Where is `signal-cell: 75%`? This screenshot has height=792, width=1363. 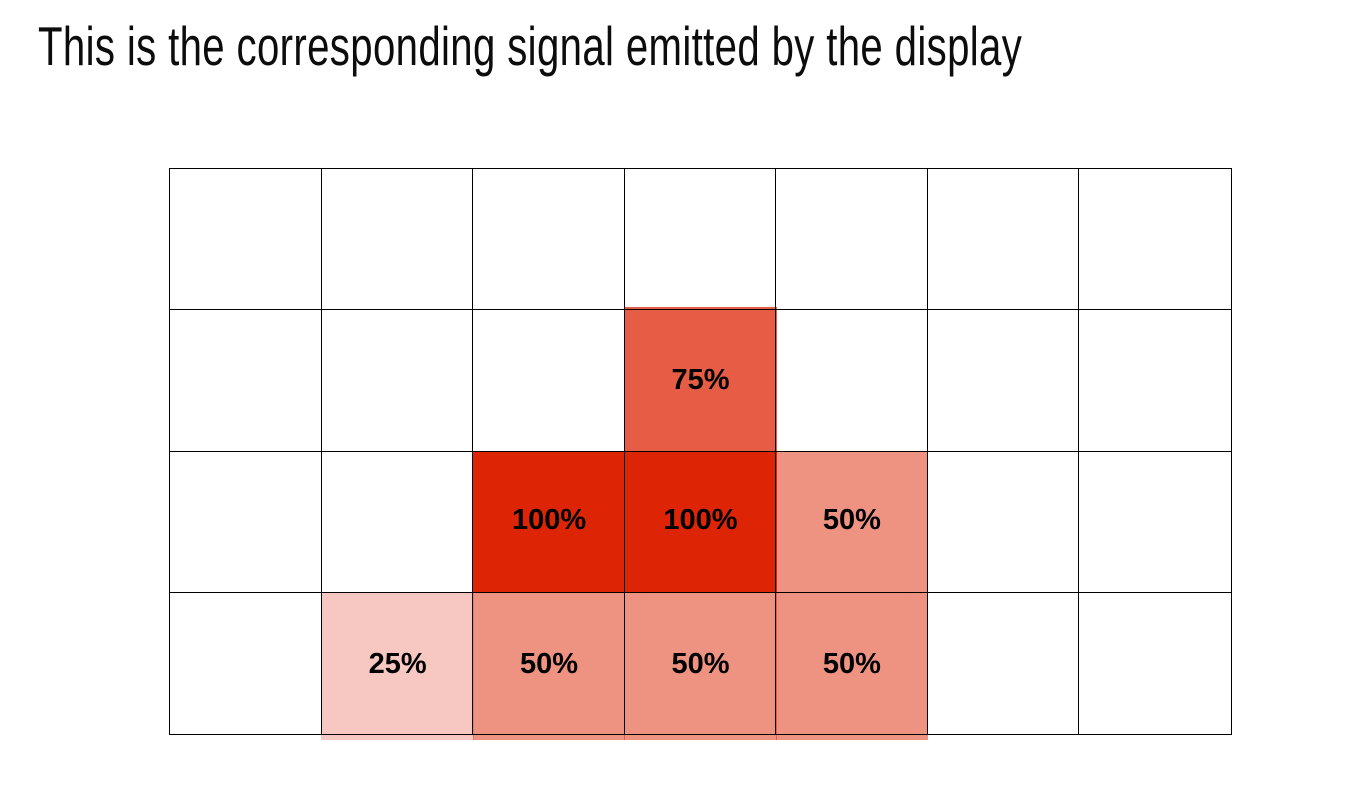
signal-cell: 75% is located at coordinates (700, 382).